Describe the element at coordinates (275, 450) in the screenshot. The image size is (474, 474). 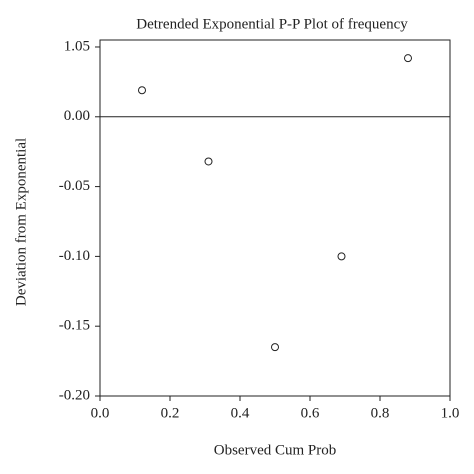
I see `x-axis-label: Observed Cum Prob` at that location.